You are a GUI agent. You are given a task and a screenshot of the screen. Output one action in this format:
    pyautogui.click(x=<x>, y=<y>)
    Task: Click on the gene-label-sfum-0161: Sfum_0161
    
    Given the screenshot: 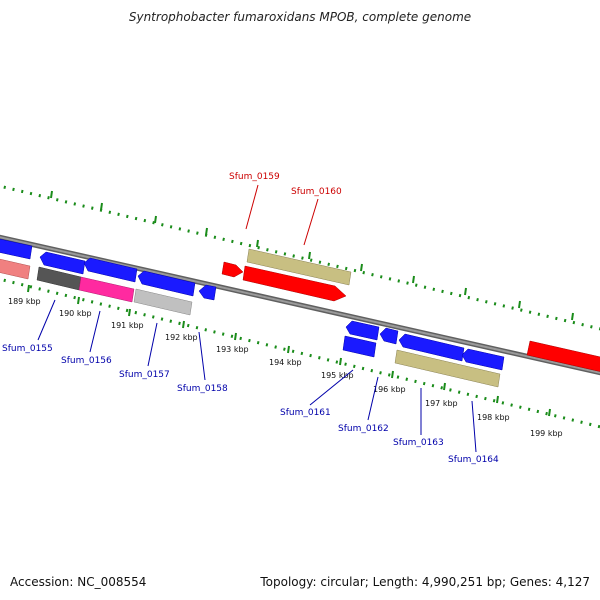 What is the action you would take?
    pyautogui.click(x=305, y=413)
    